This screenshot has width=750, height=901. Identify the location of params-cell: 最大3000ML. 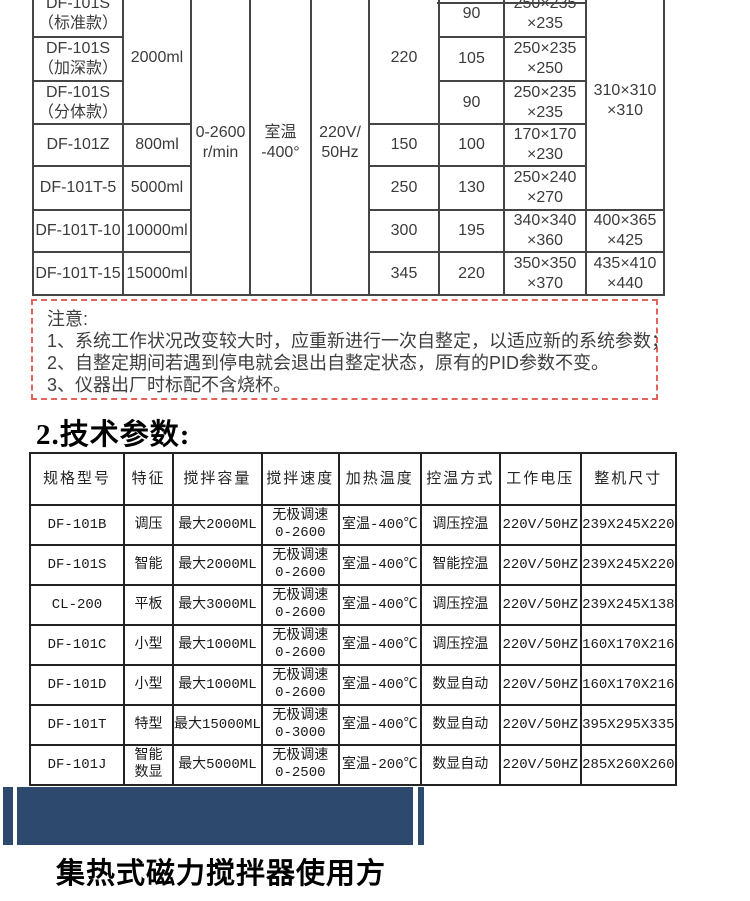
(217, 605).